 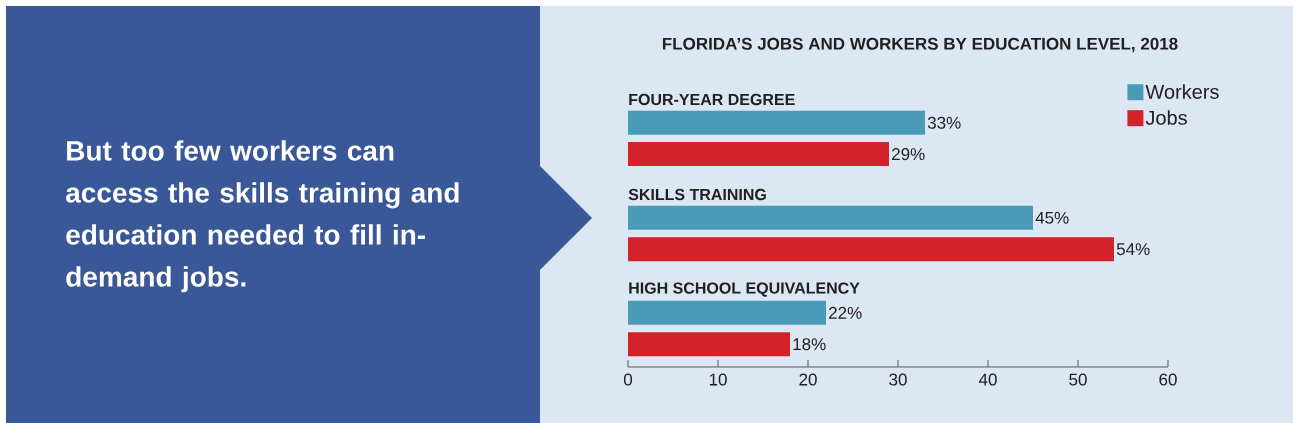 What do you see at coordinates (908, 154) in the screenshot?
I see `data-label: 29%` at bounding box center [908, 154].